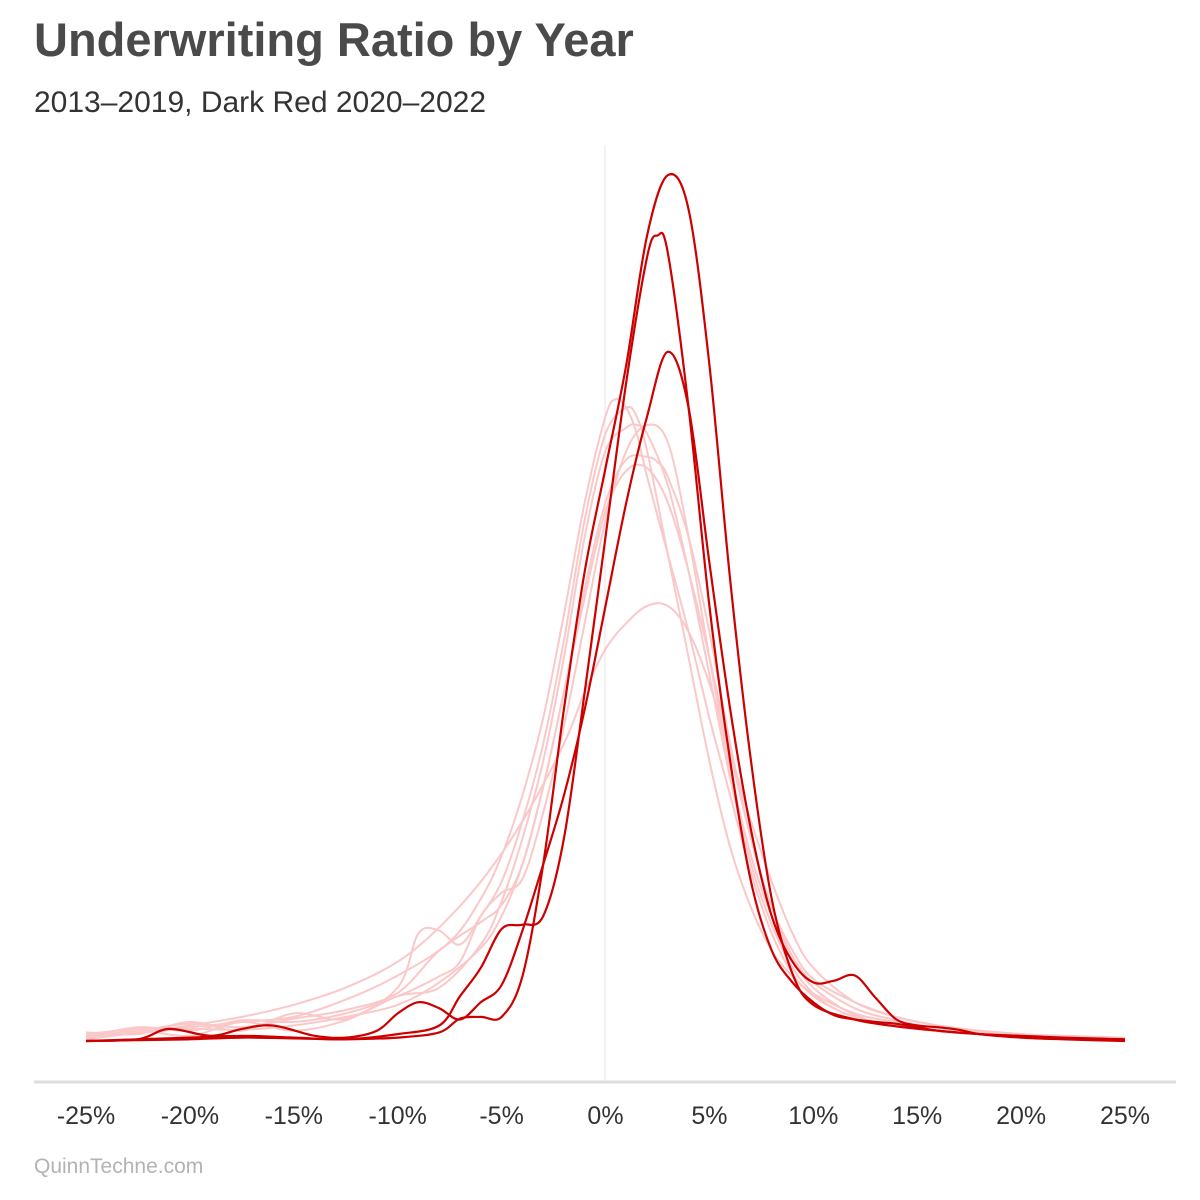  I want to click on x-tick-label: -15%, so click(294, 1116).